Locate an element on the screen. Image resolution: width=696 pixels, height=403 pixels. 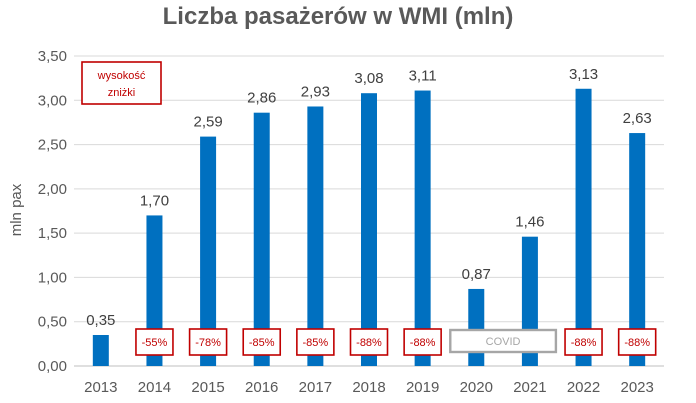
y-tick-labels: 0,00 0,50 1,00 1,50 2,00 2,50 3,00 3,50 is located at coordinates (52, 211).